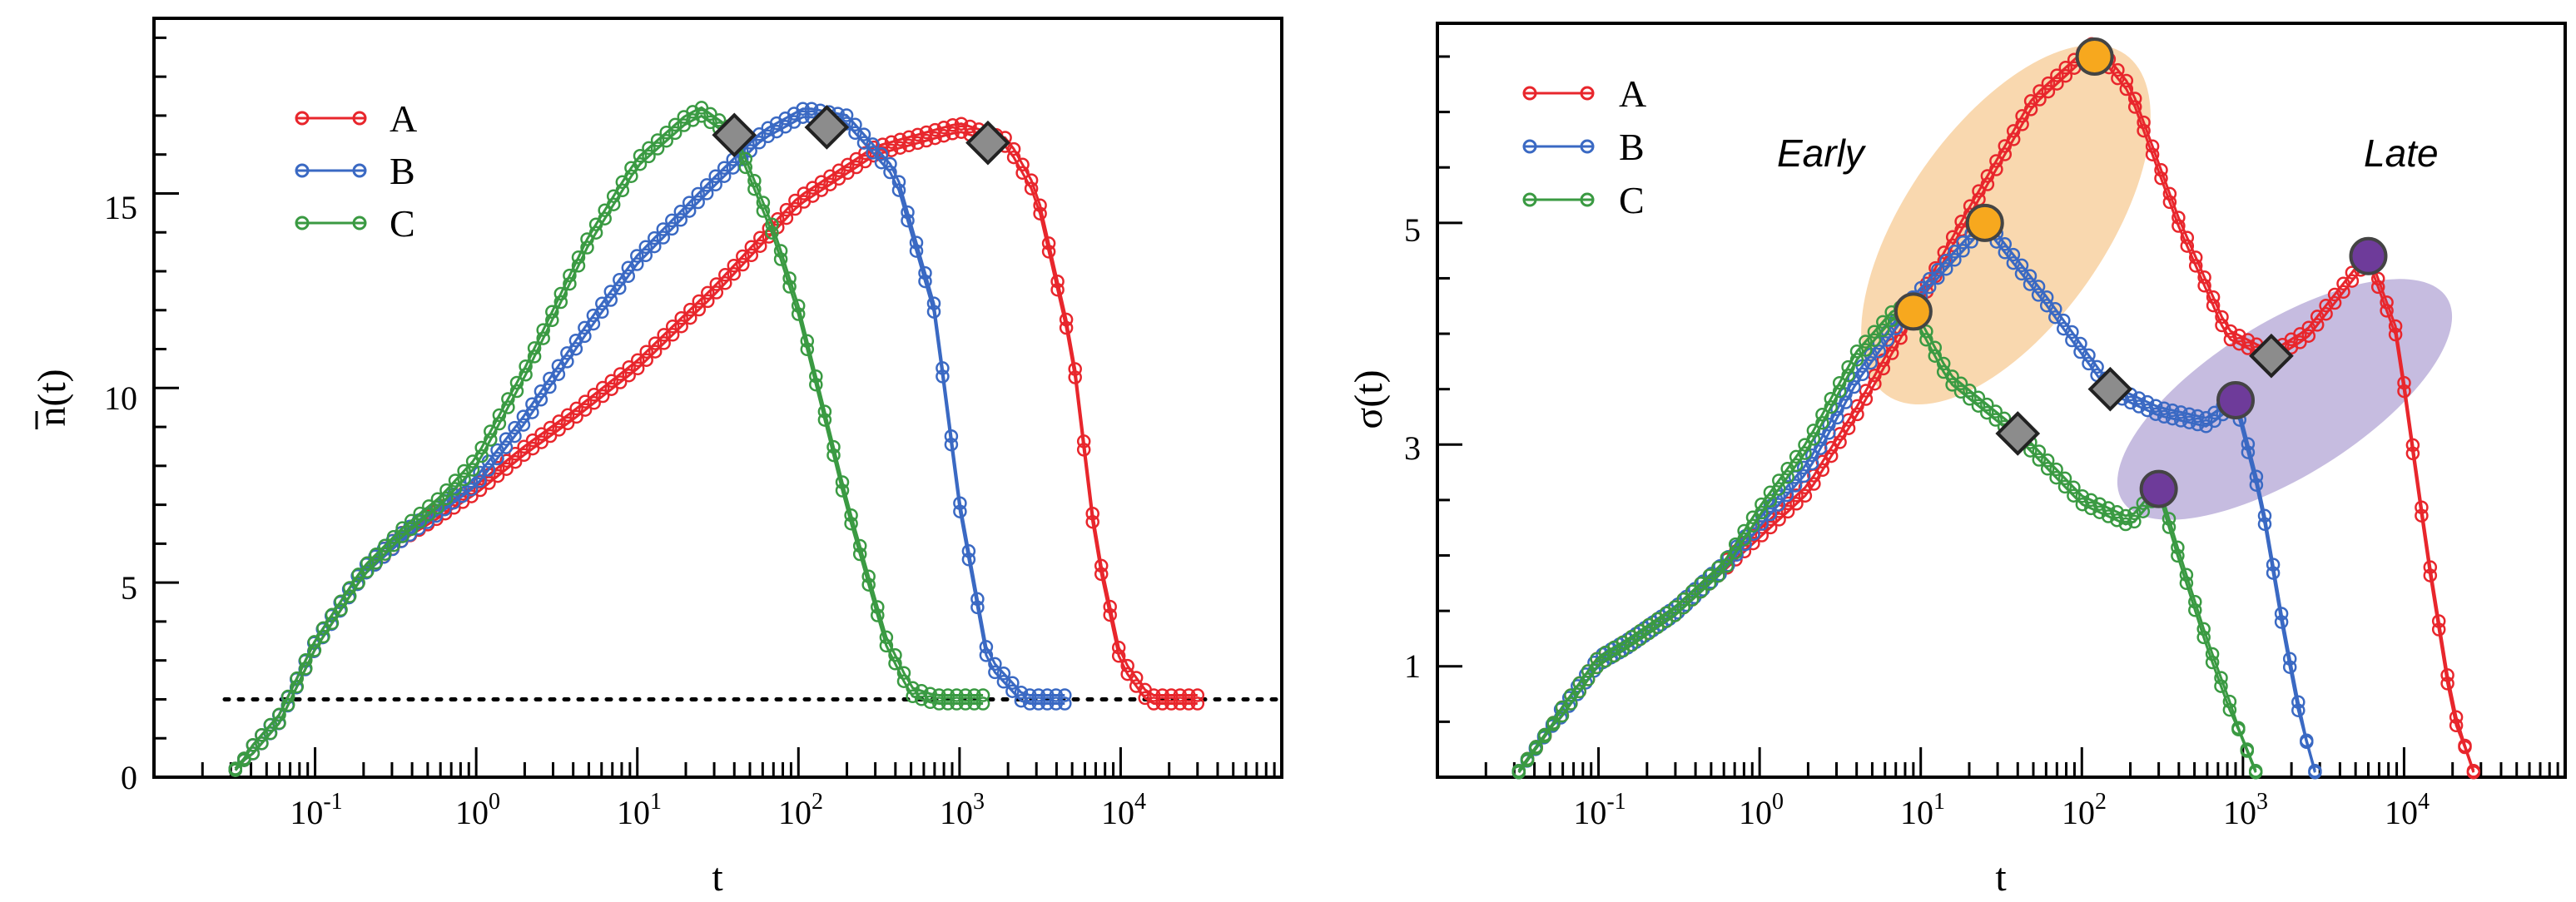  What do you see at coordinates (120, 398) in the screenshot?
I see `ytick-label: 10` at bounding box center [120, 398].